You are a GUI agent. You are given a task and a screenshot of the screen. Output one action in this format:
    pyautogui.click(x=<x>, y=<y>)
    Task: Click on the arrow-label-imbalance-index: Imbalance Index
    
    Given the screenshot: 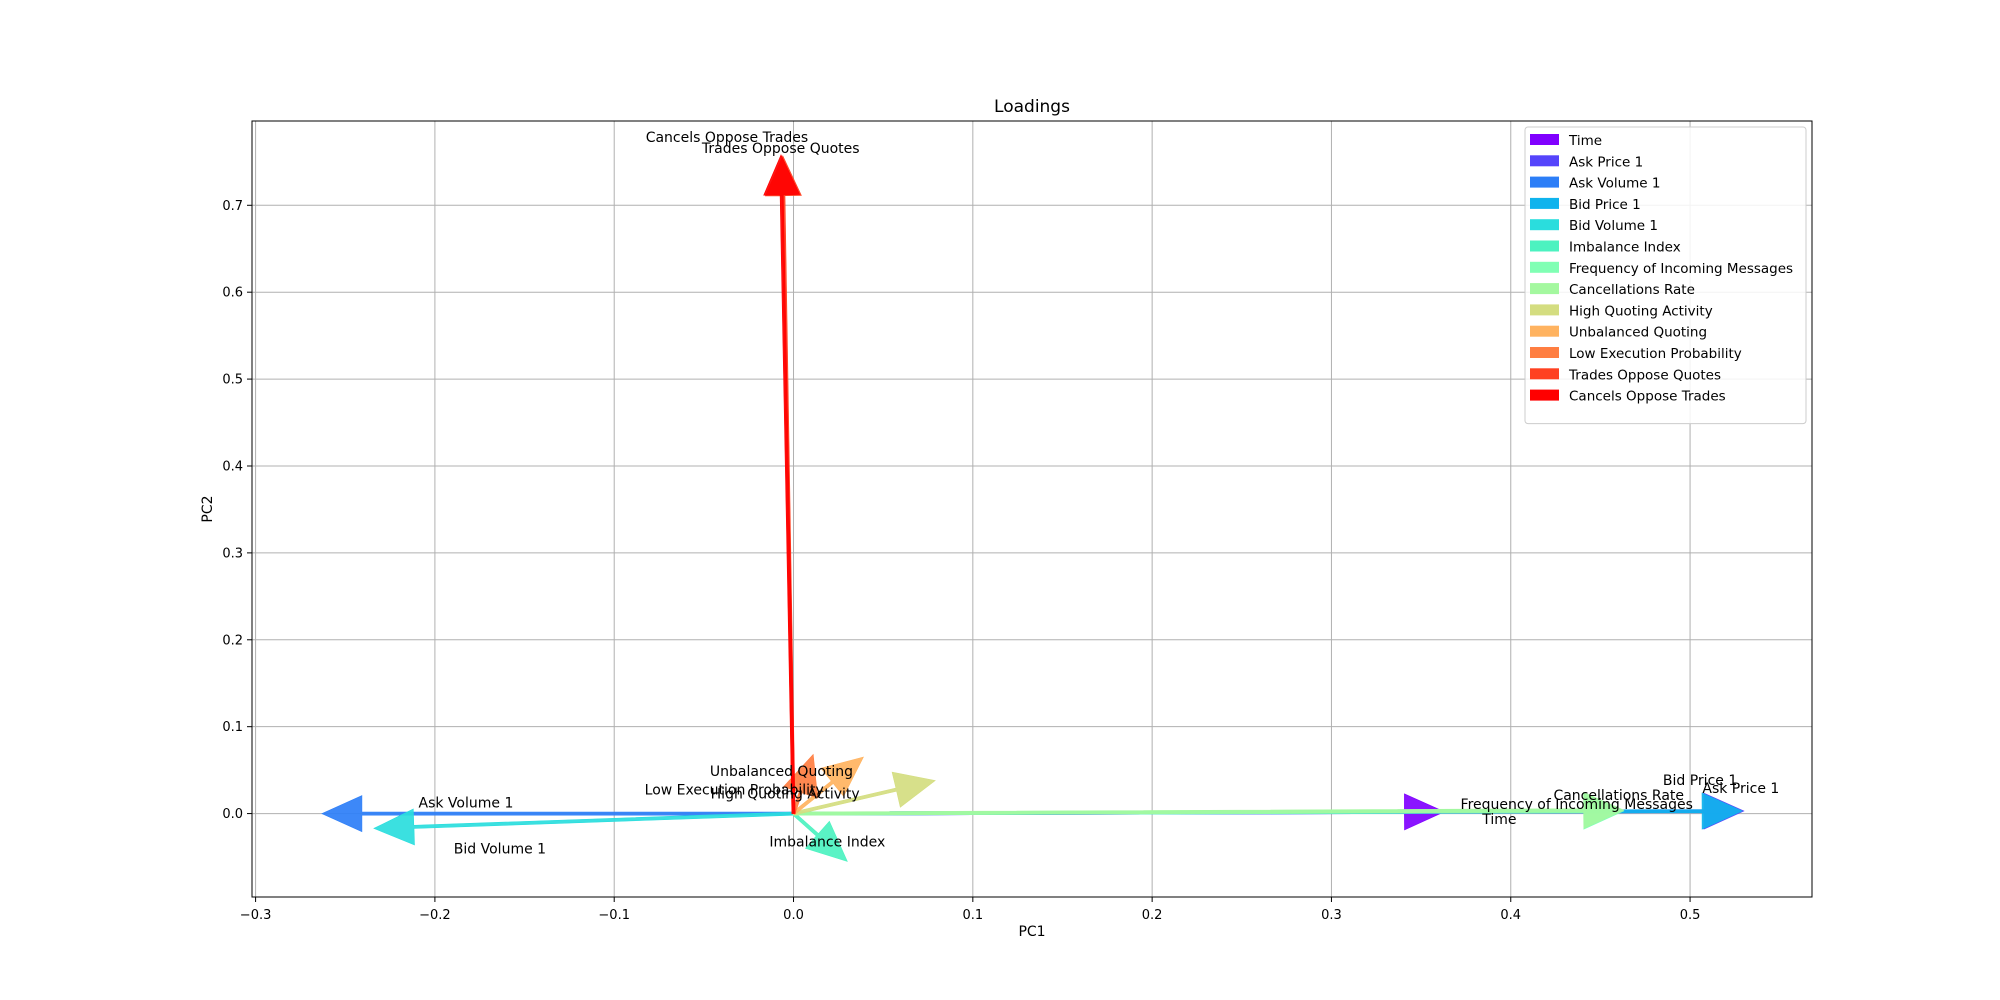 What is the action you would take?
    pyautogui.click(x=827, y=842)
    